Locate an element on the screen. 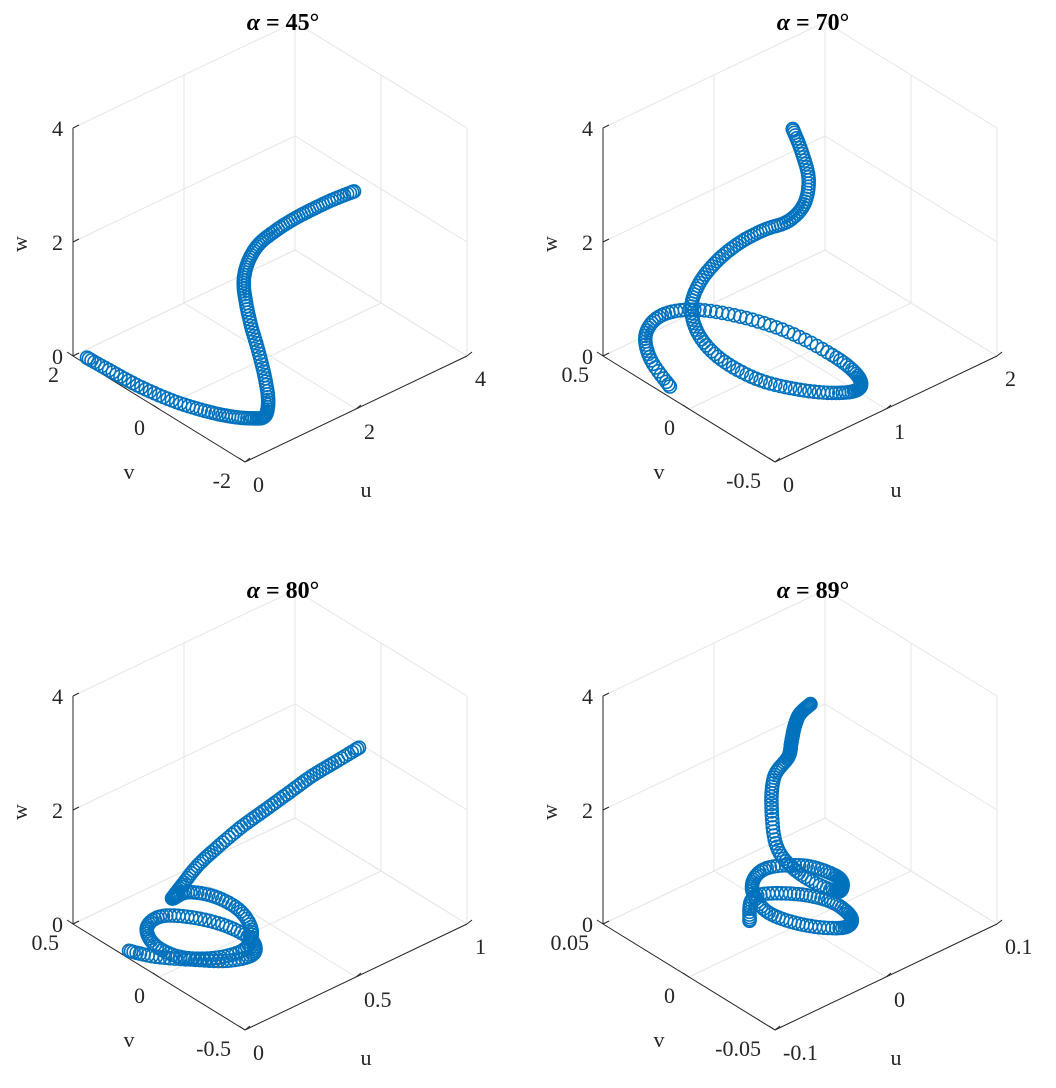  subplot-title: α = 89° is located at coordinates (813, 591).